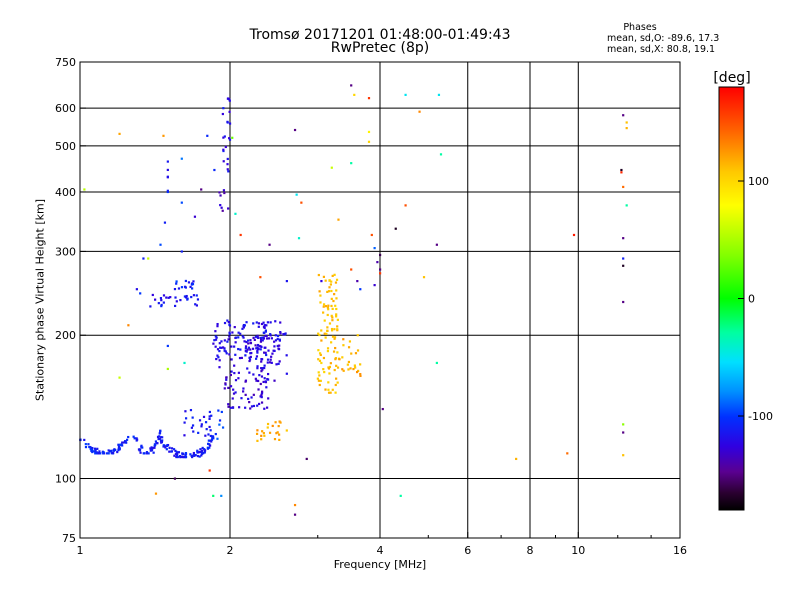  Describe the element at coordinates (578, 550) in the screenshot. I see `x-tick-label: 10` at that location.